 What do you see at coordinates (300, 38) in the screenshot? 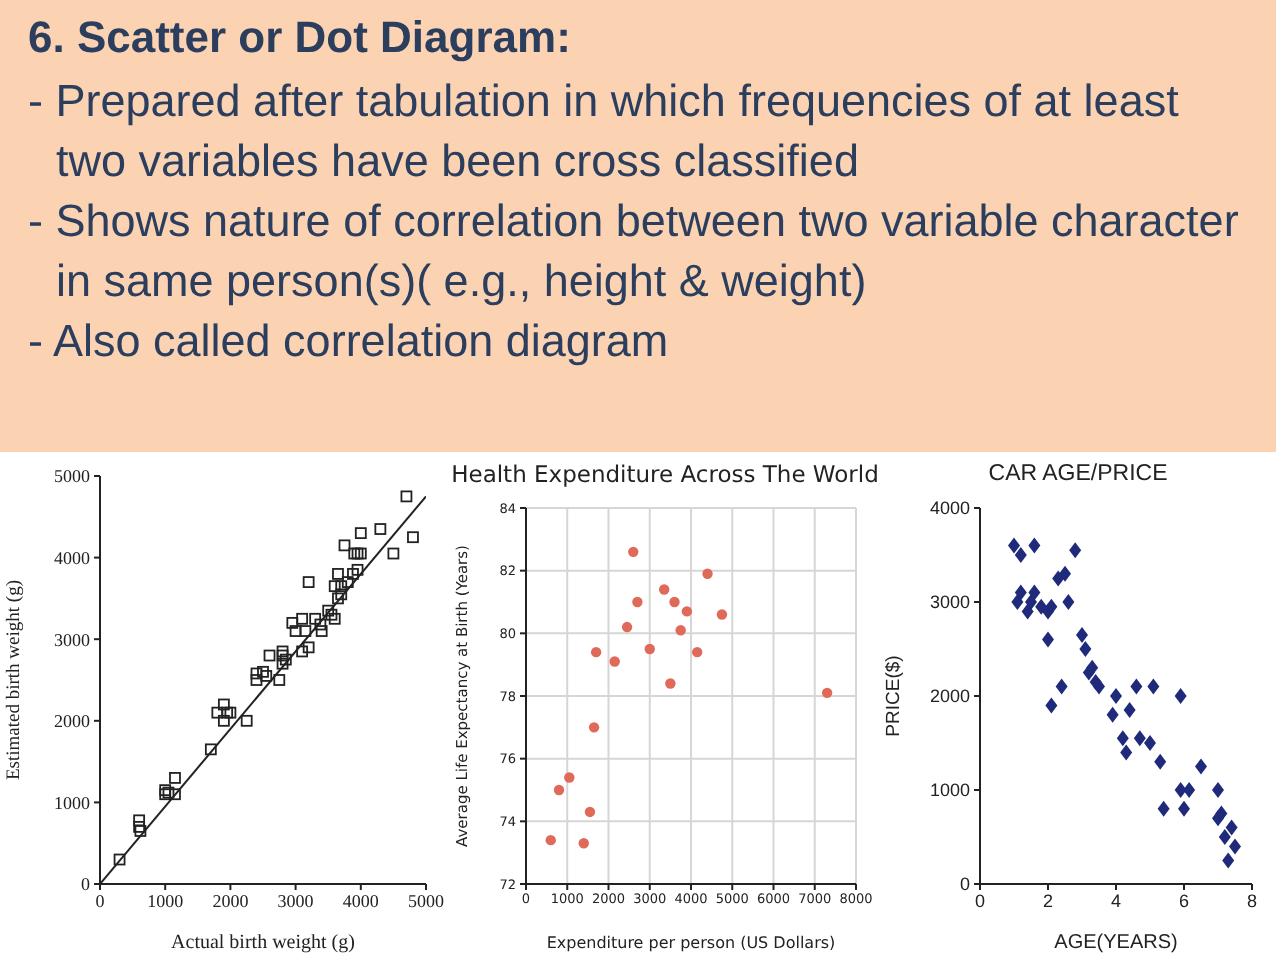
I see `text: 6. Scatter or Dot Diagram:` at bounding box center [300, 38].